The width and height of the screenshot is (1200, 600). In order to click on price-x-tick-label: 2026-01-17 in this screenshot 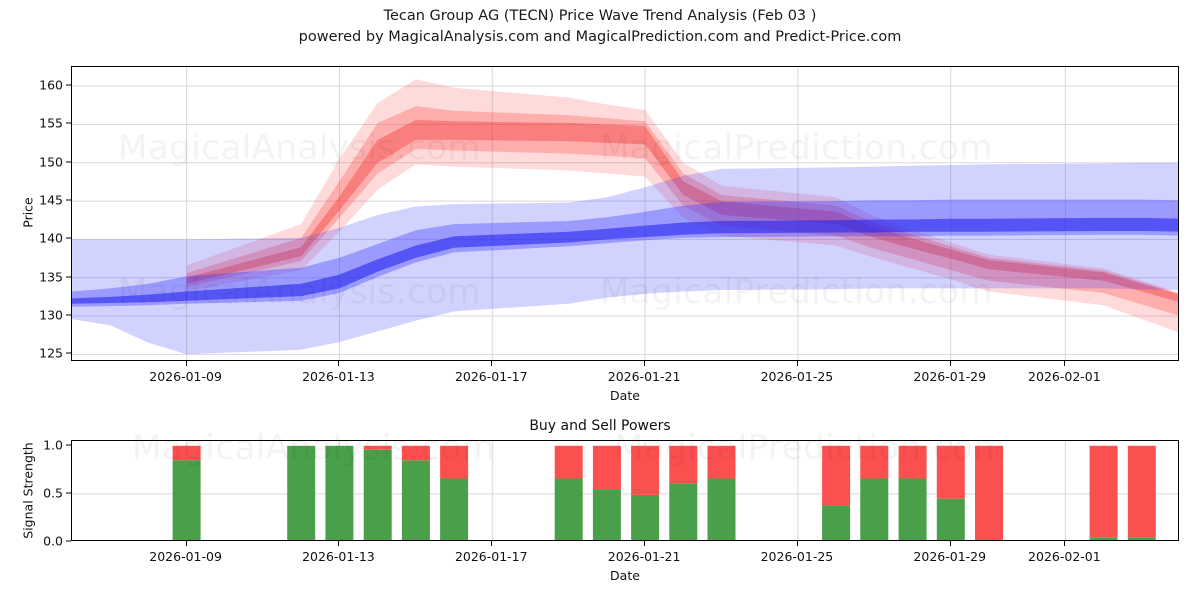, I will do `click(491, 376)`.